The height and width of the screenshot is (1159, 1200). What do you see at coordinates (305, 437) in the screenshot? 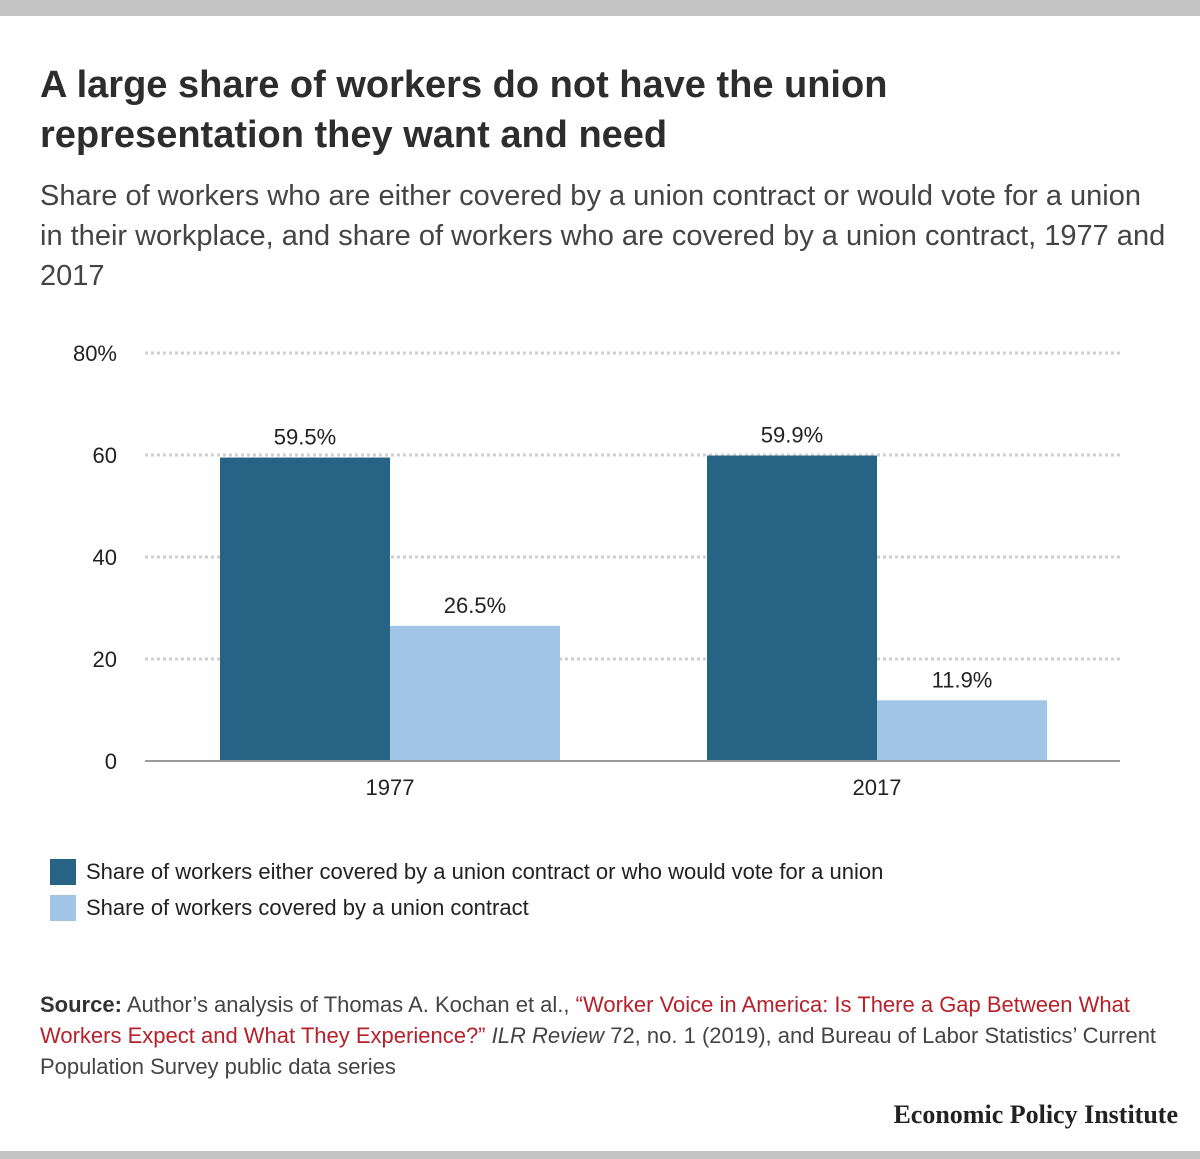
I see `data-label-1977-series-1: 59.5%` at bounding box center [305, 437].